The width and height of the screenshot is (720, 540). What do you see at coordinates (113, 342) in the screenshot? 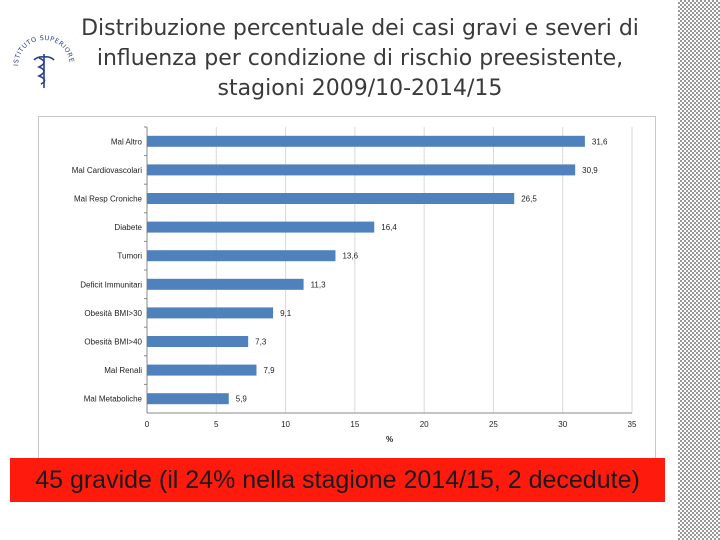
I see `category-label: Obesità BMI>40` at bounding box center [113, 342].